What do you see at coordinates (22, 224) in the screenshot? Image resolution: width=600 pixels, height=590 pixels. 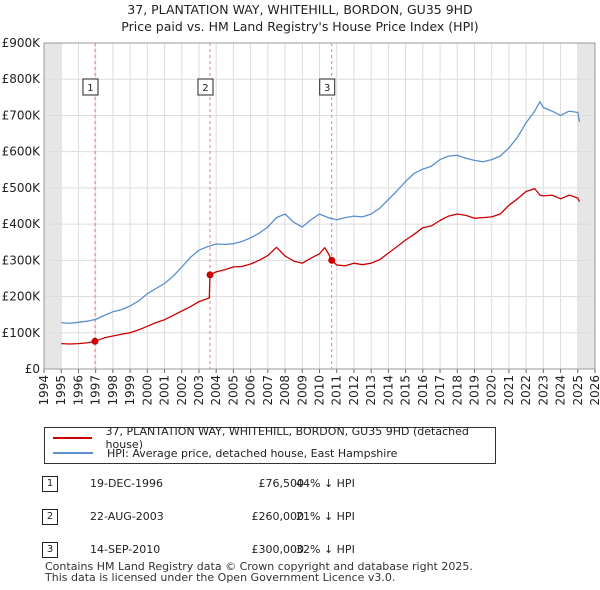 I see `y-tick-label: £400K` at bounding box center [22, 224].